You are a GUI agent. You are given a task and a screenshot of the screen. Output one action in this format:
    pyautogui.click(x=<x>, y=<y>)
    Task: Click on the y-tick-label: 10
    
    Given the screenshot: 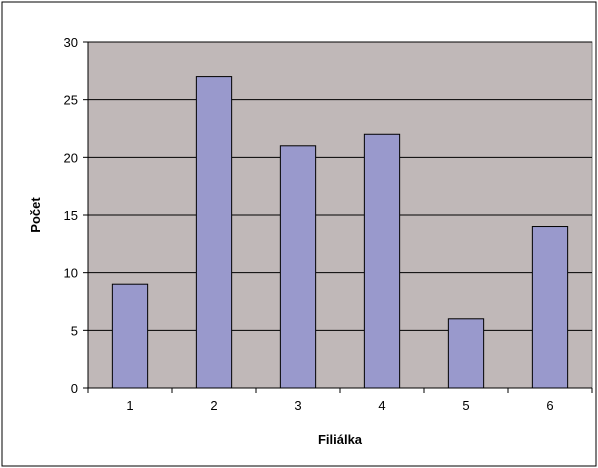 What is the action you would take?
    pyautogui.click(x=71, y=273)
    